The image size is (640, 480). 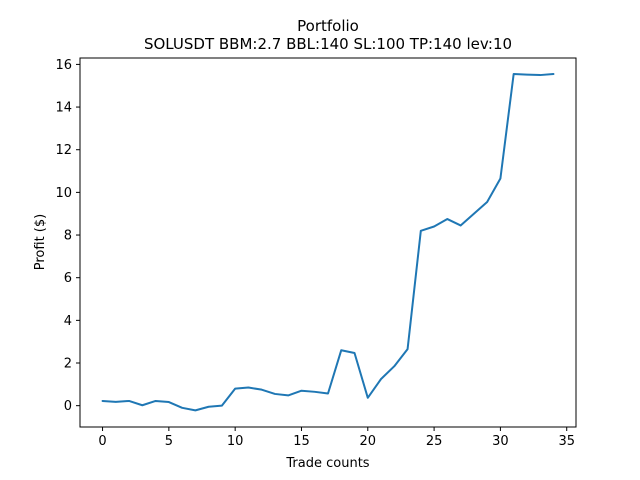 I want to click on x-axis-label: Trade counts, so click(x=327, y=463).